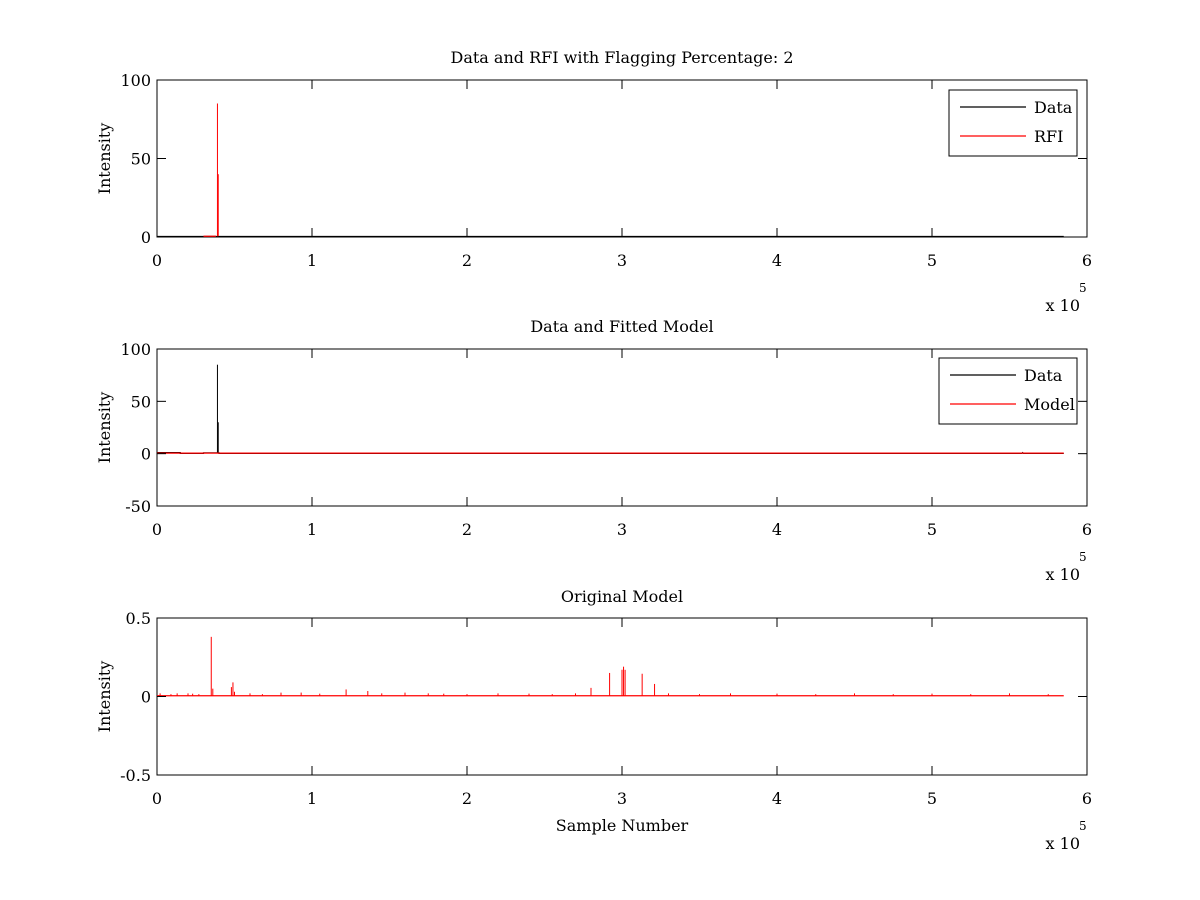 Image resolution: width=1200 pixels, height=900 pixels. Describe the element at coordinates (621, 326) in the screenshot. I see `chart-title: Data and Fitted Model` at that location.